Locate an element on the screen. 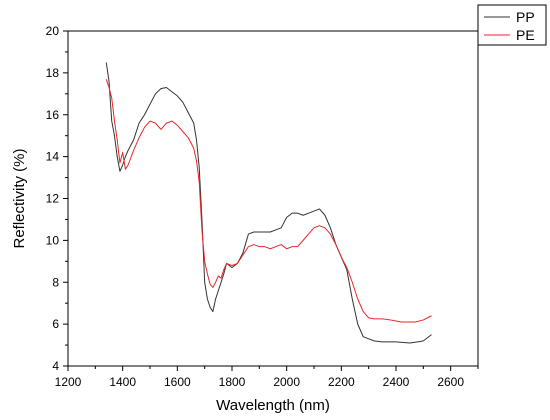 Image resolution: width=550 pixels, height=420 pixels. y-tick-label: 18 is located at coordinates (53, 73).